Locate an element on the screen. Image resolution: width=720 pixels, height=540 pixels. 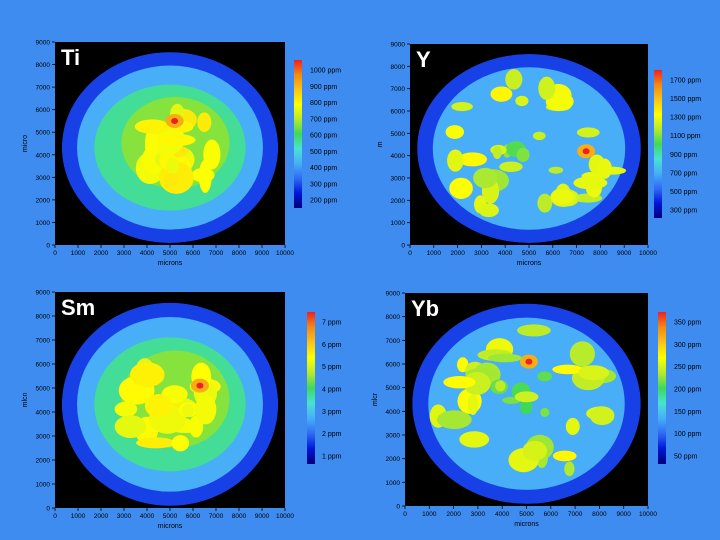
colorbar-label: 5 ppm is located at coordinates (332, 367).